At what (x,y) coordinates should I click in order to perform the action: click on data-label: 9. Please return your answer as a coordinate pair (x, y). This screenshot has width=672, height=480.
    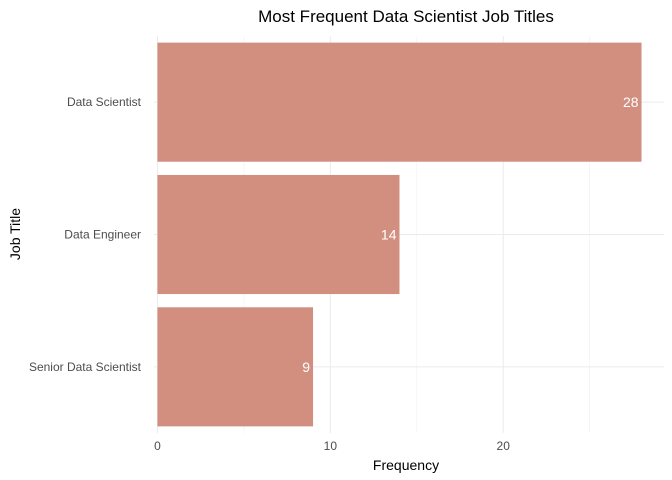
    Looking at the image, I should click on (306, 367).